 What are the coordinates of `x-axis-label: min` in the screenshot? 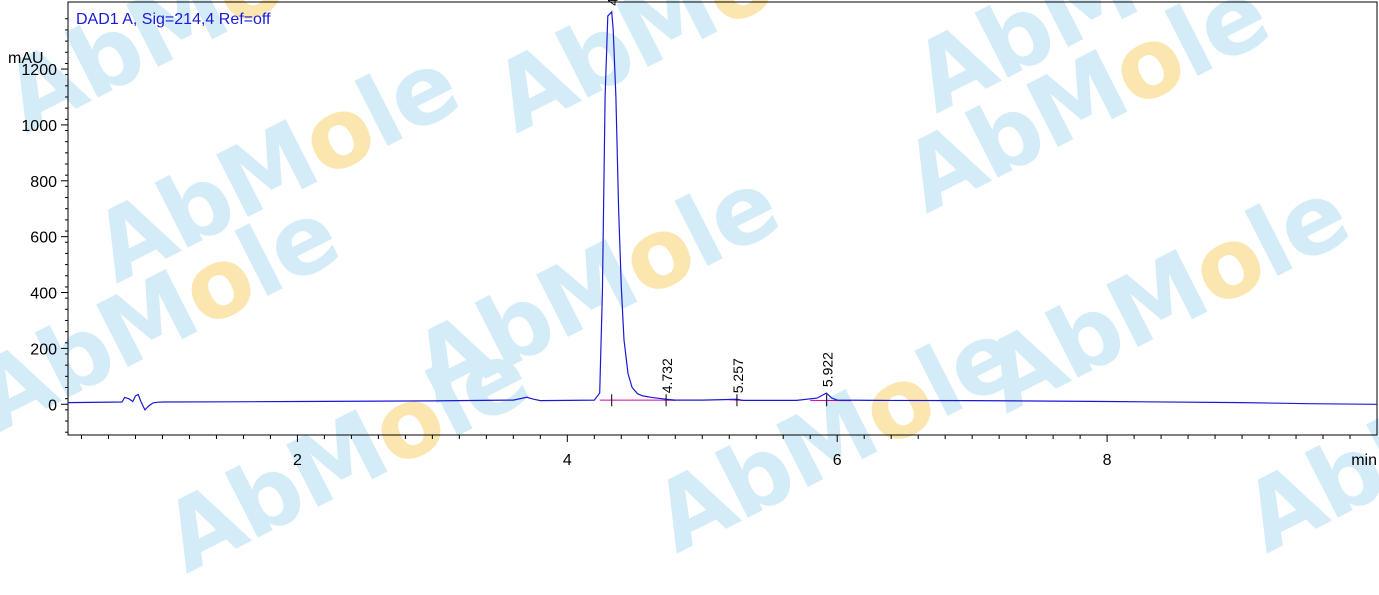 It's located at (1364, 460).